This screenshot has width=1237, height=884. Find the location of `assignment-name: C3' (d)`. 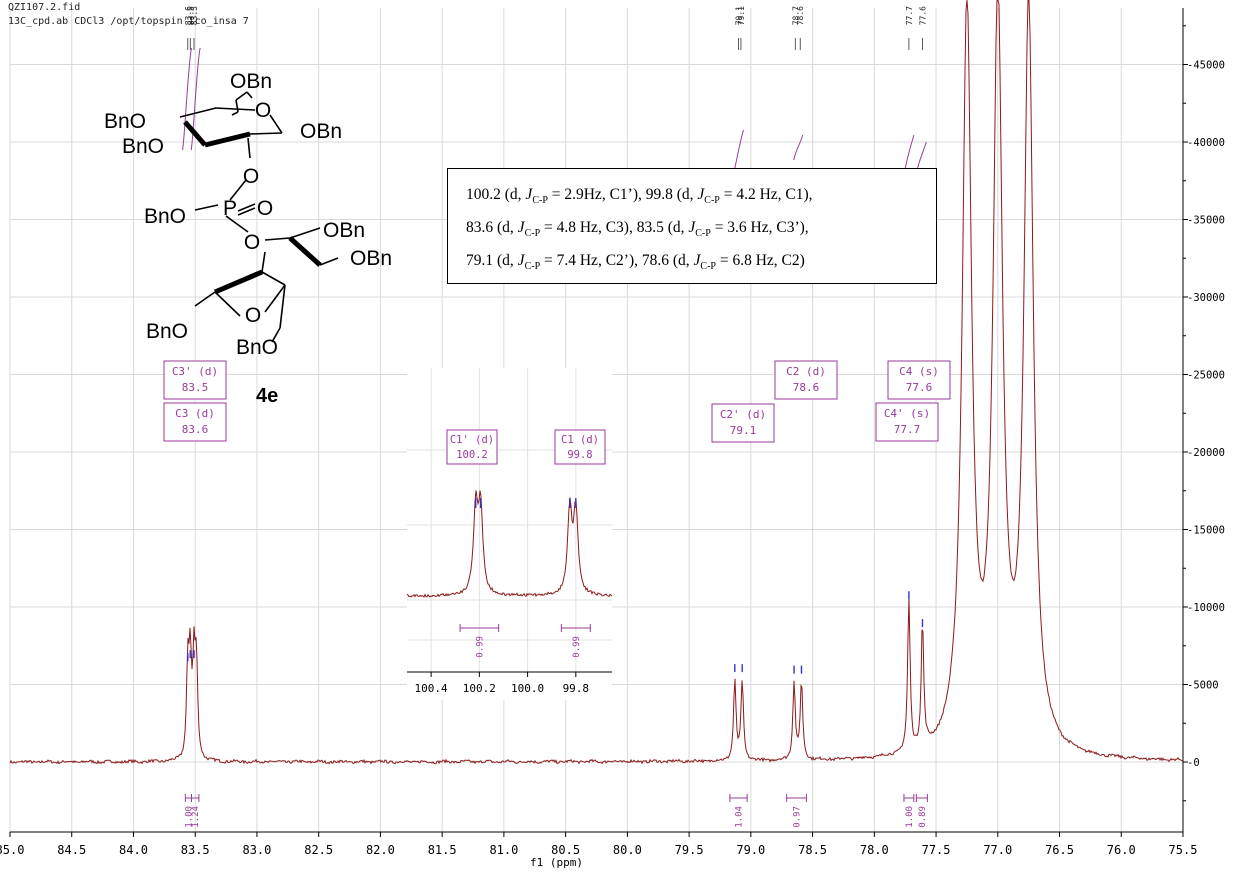

assignment-name: C3' (d) is located at coordinates (195, 371).